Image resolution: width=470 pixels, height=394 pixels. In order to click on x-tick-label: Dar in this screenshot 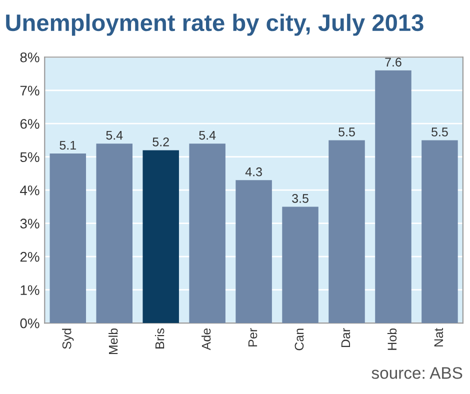, I will do `click(345, 338)`.